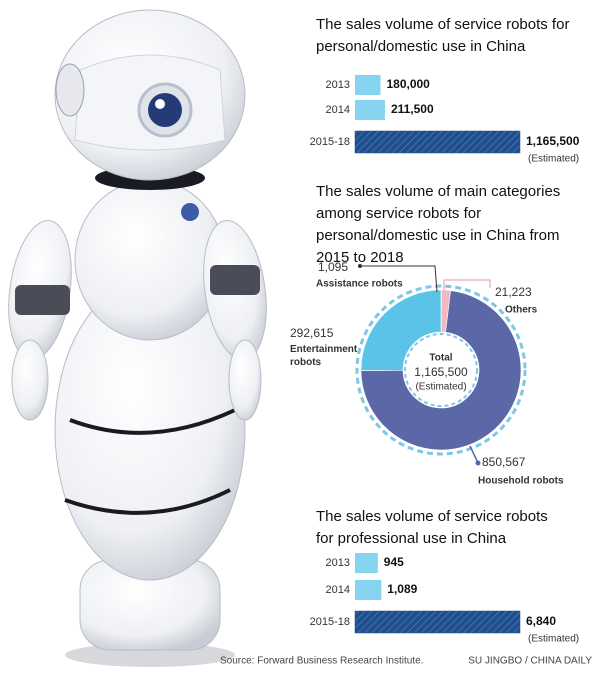  I want to click on chart-title: personal/domestic use in China from, so click(437, 235).